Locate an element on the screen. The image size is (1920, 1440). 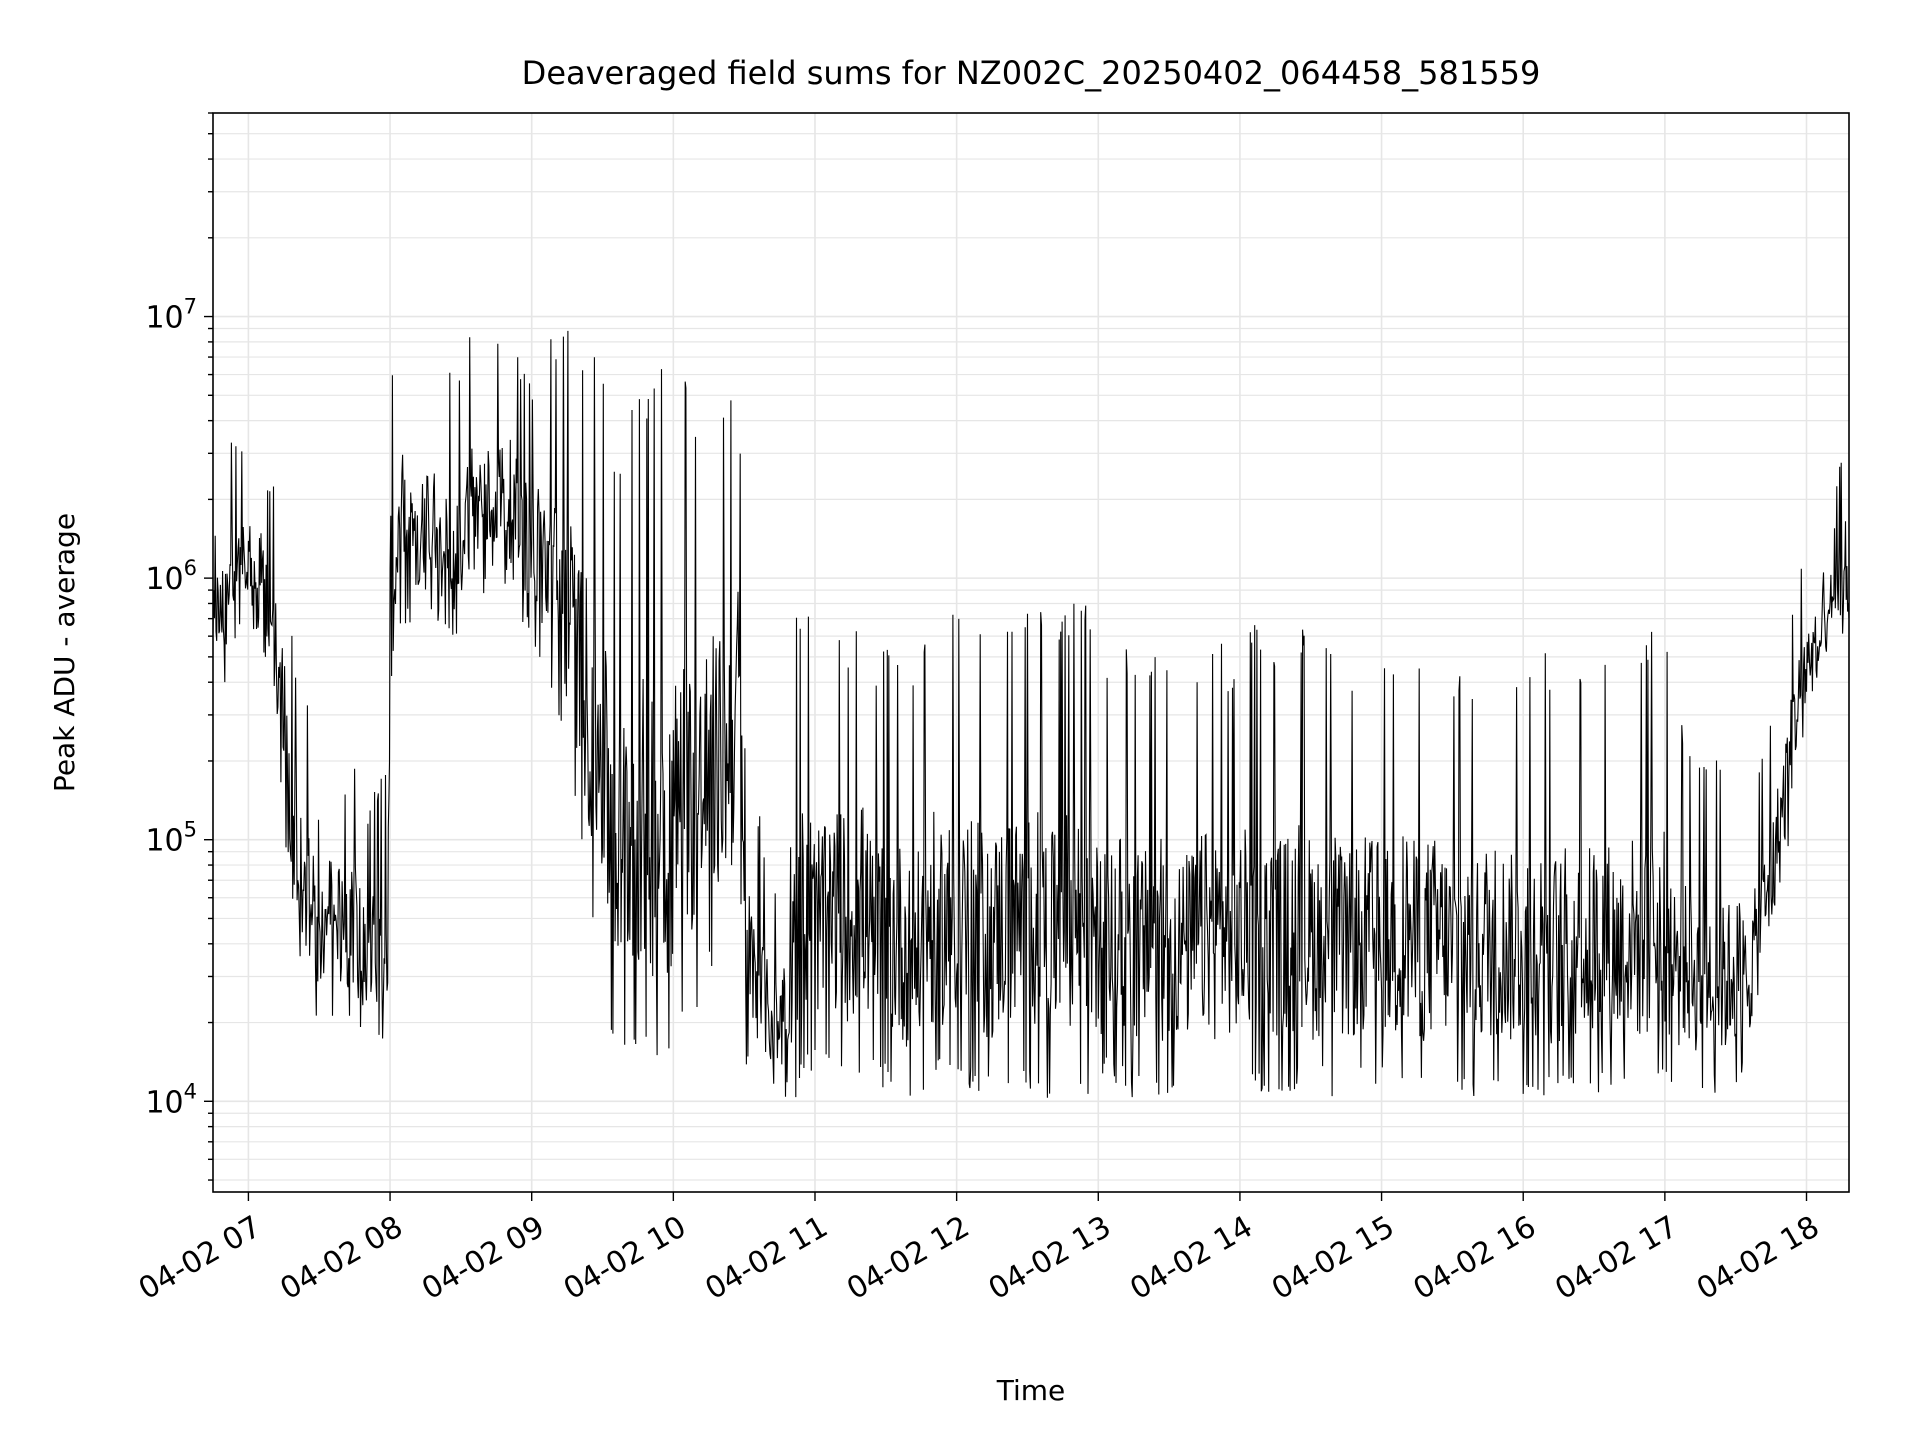
x-axis-label: Time is located at coordinates (1031, 1390).